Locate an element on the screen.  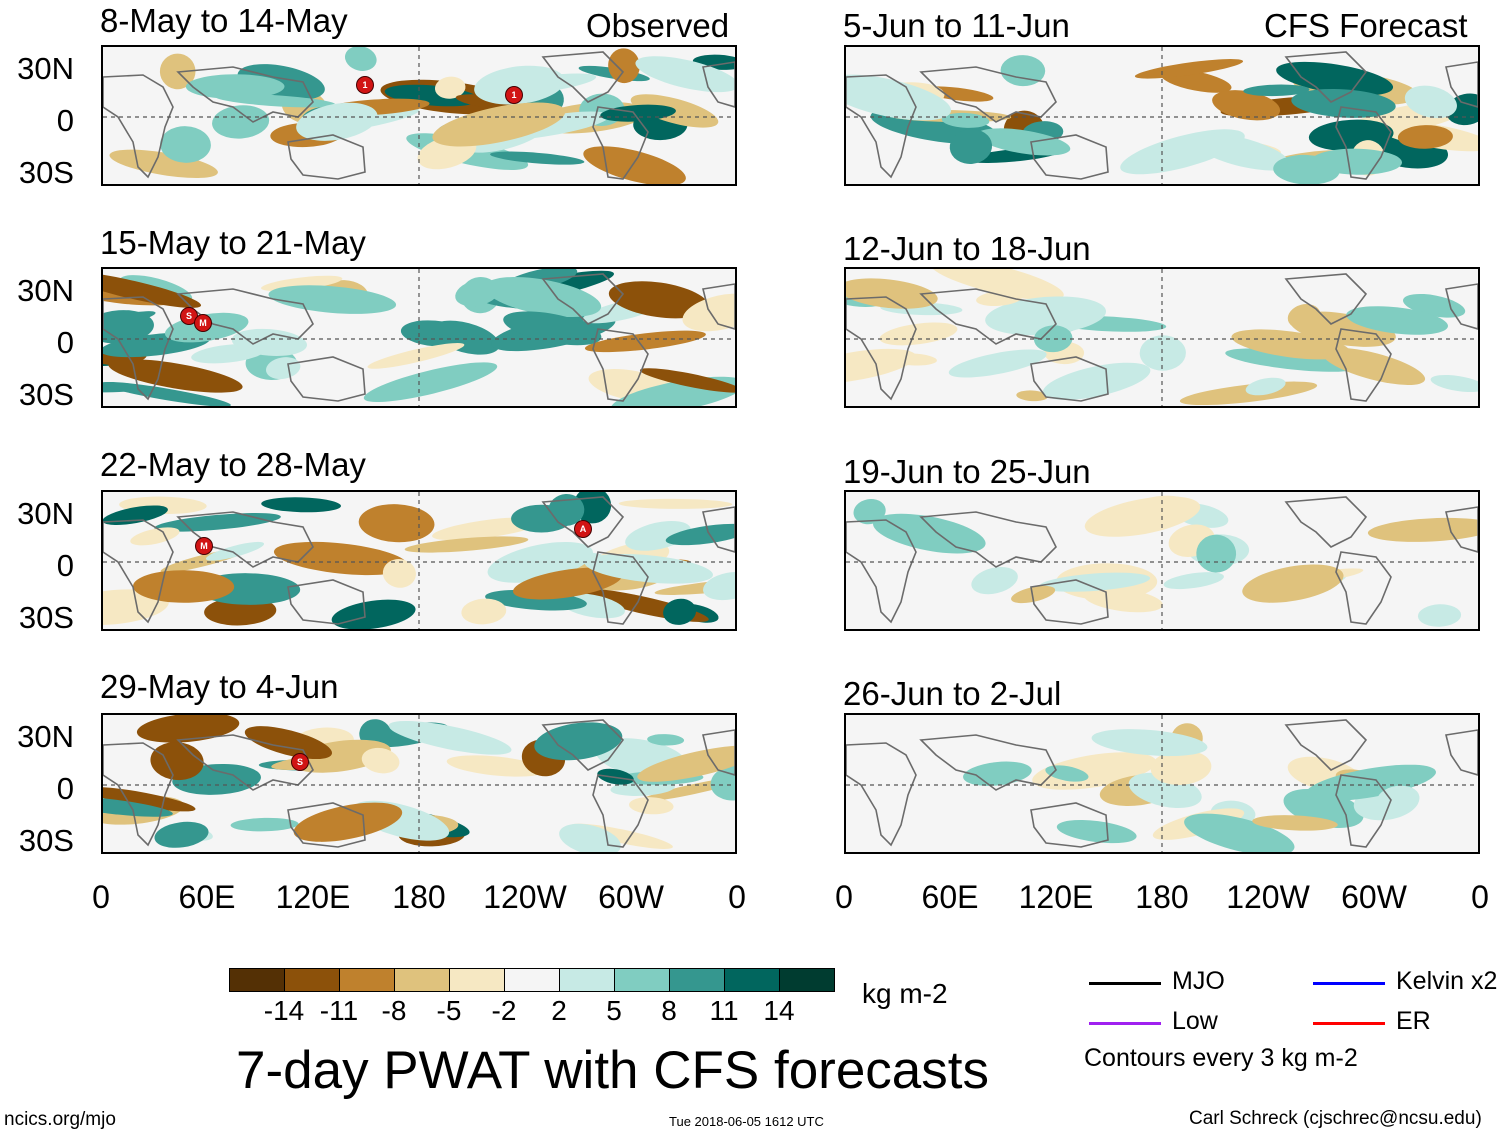
colorbar-label: 2 is located at coordinates (559, 1010).